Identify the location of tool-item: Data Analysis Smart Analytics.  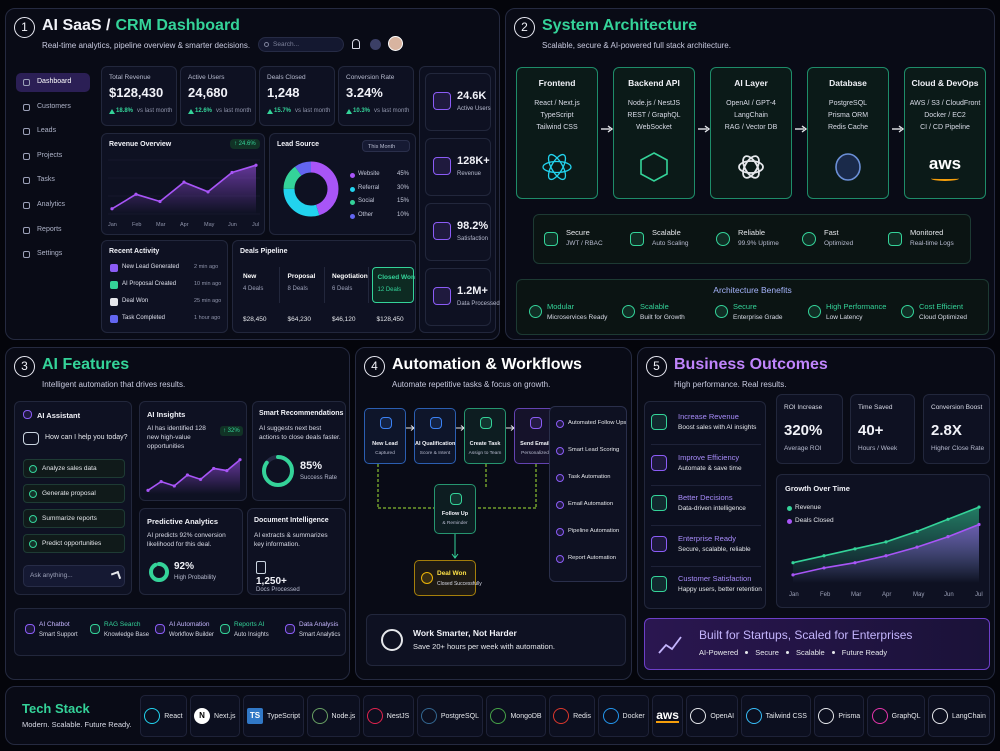
(313, 632).